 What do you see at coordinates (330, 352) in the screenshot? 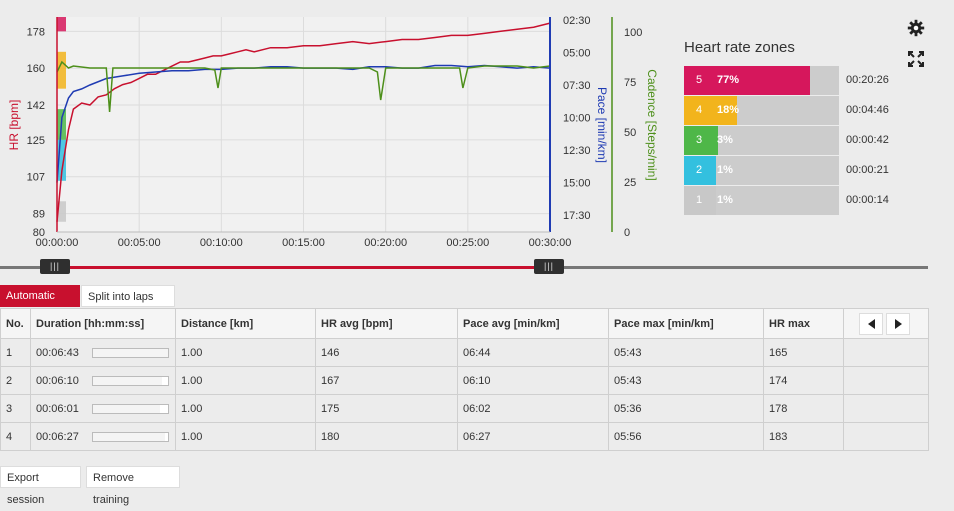
I see `lap-hr-avg: 146` at bounding box center [330, 352].